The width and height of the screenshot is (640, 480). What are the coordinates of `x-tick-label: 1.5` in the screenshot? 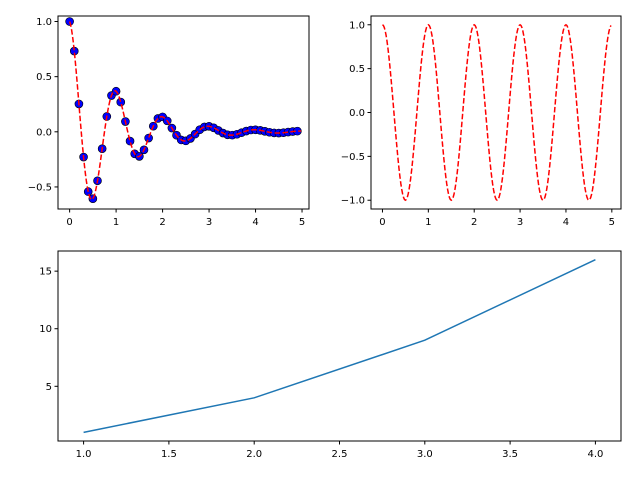 It's located at (169, 454).